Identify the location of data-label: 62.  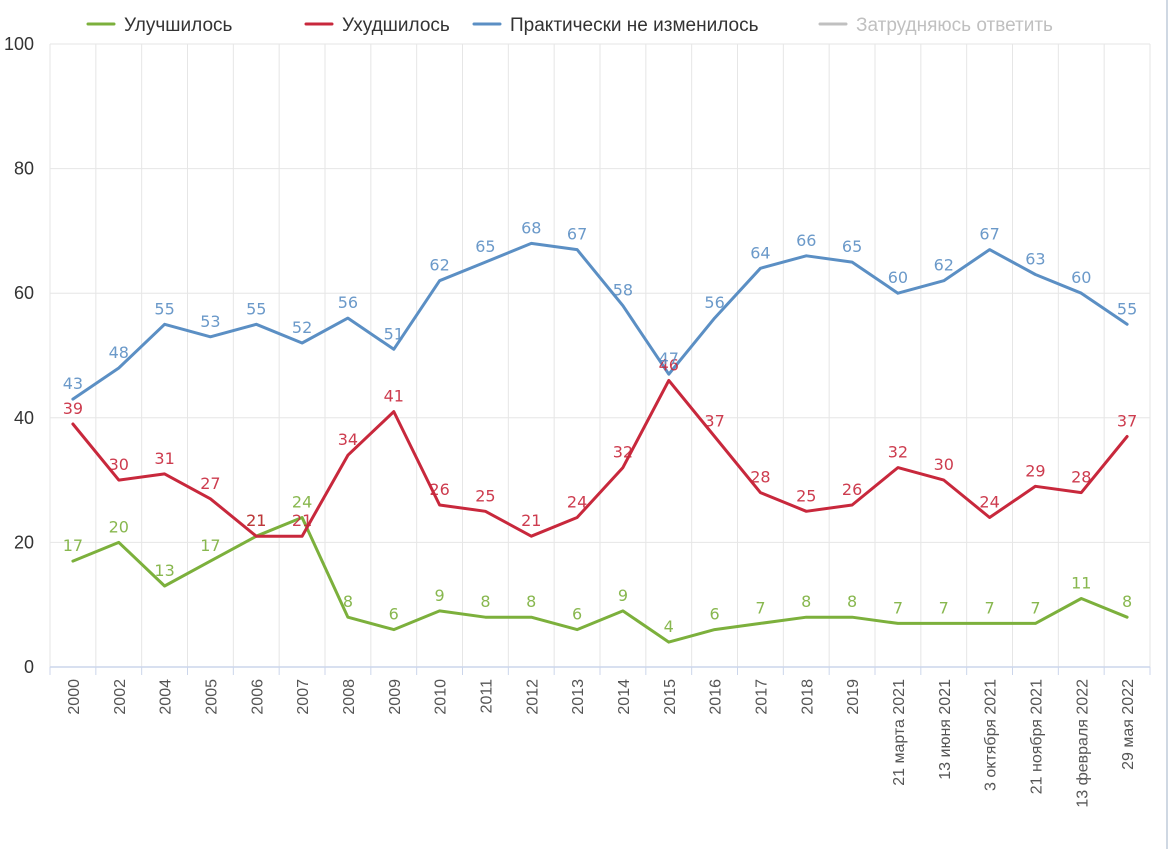
(439, 265).